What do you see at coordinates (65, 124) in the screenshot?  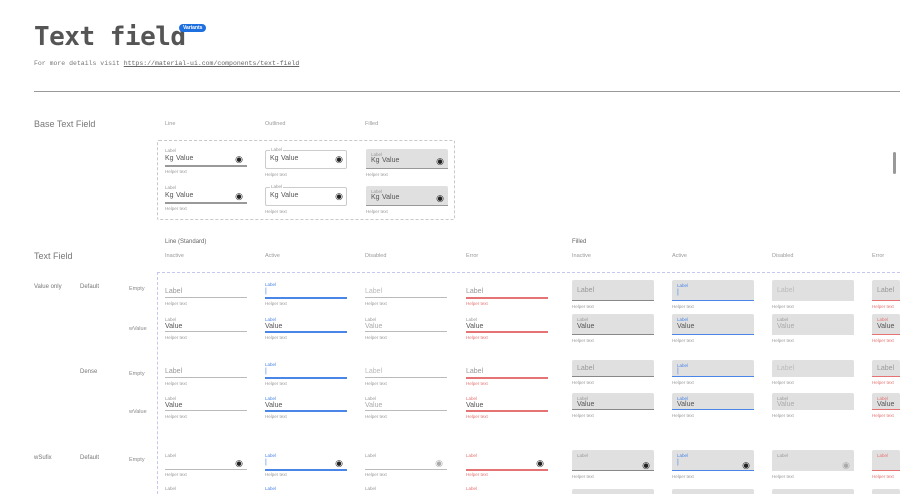 I see `base-section-title: Base Text Field` at bounding box center [65, 124].